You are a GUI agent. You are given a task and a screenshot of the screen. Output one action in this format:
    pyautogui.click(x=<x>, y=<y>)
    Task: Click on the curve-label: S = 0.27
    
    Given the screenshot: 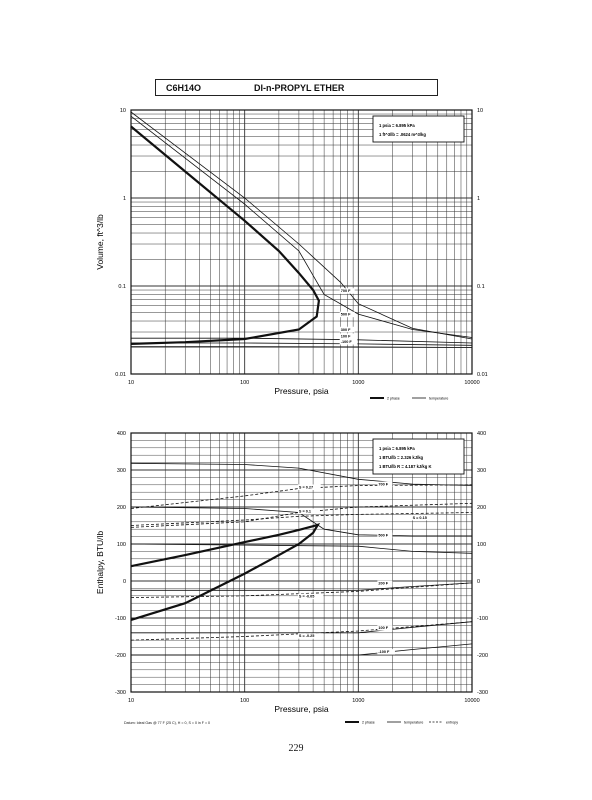 What is the action you would take?
    pyautogui.click(x=306, y=488)
    